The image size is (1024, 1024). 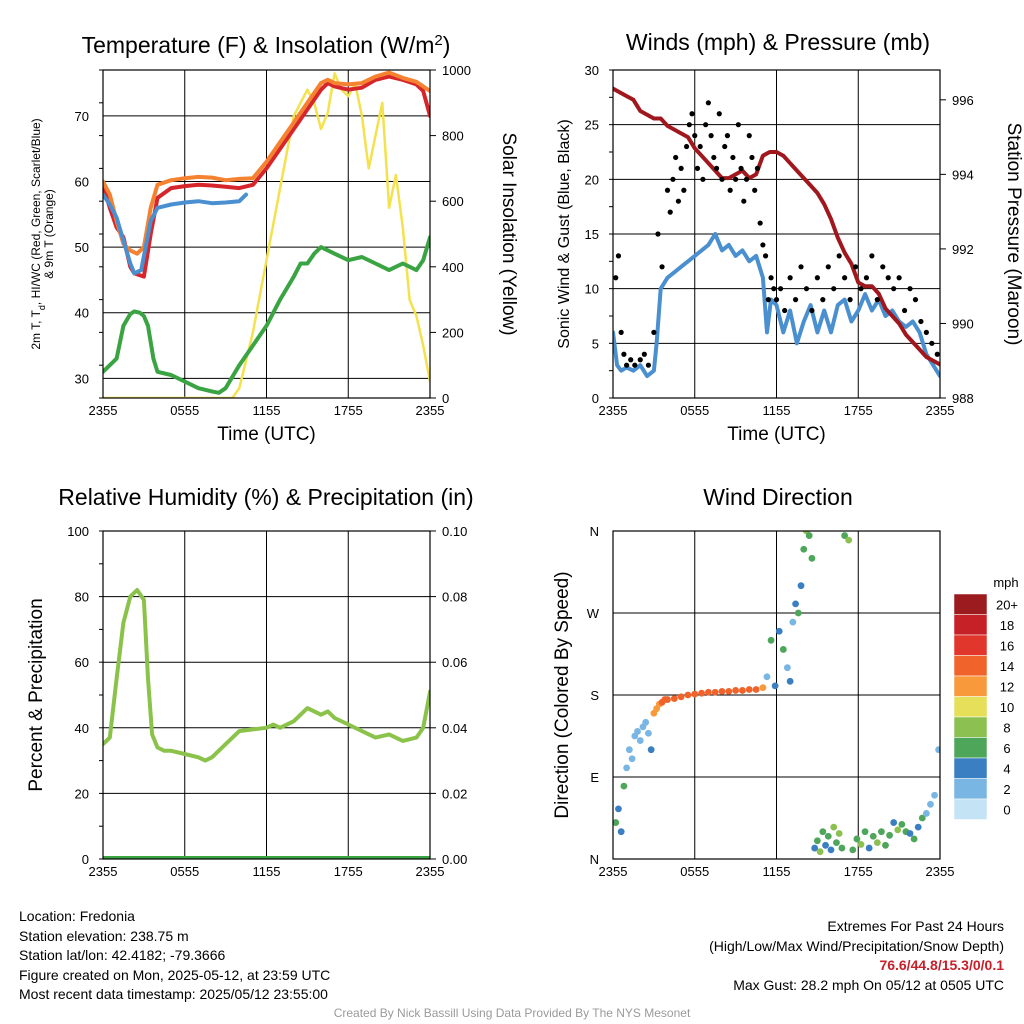 What do you see at coordinates (82, 247) in the screenshot?
I see `y-tick-label: 50` at bounding box center [82, 247].